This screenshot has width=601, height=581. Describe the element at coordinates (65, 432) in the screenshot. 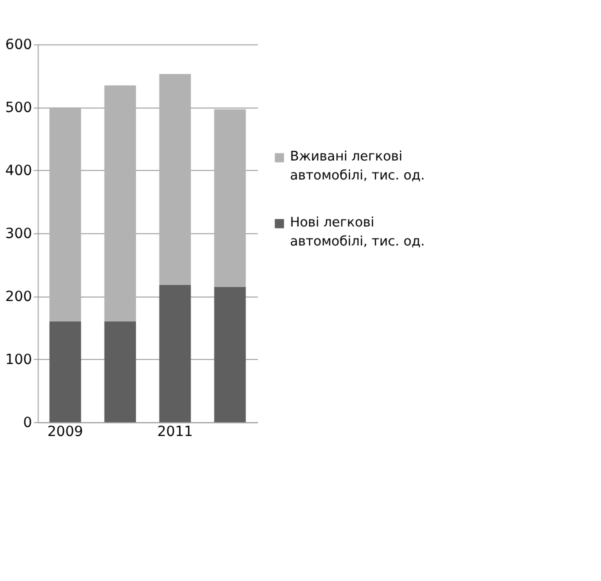

I see `x-tick-label: 2009` at that location.